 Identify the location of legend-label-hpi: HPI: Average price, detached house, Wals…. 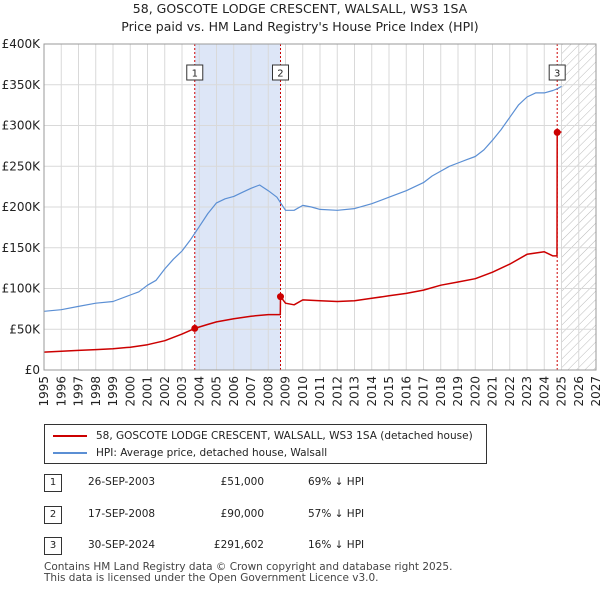
(212, 453).